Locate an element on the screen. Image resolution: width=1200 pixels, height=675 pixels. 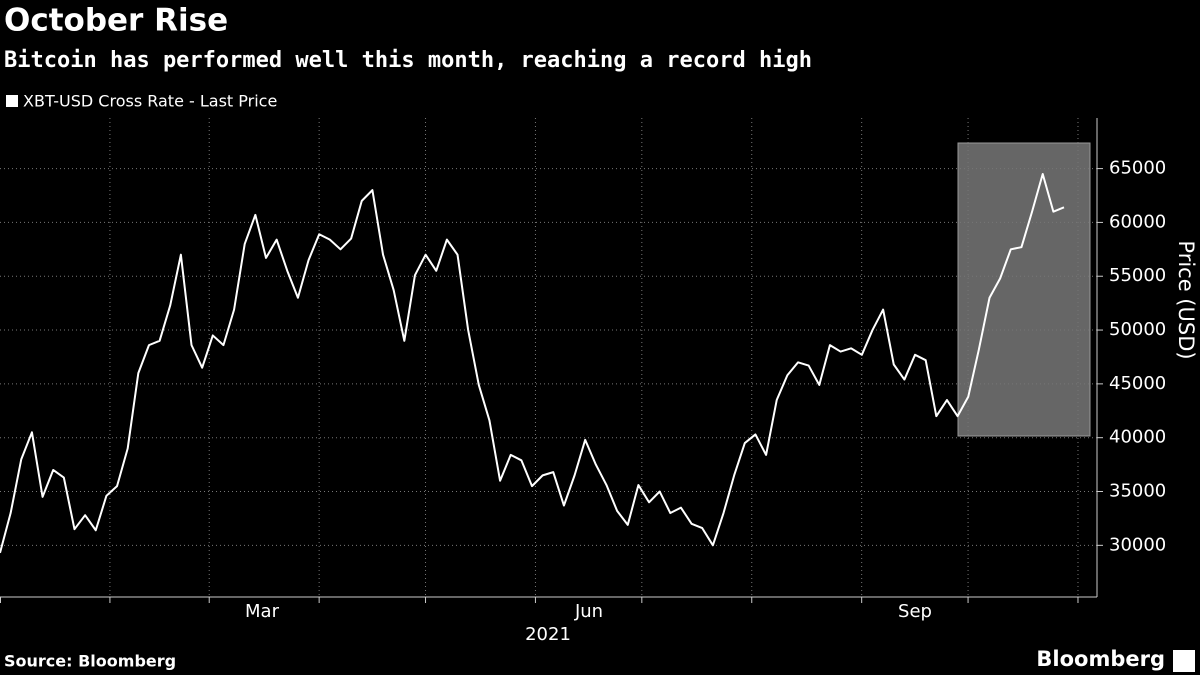
x-tick-label: Sep is located at coordinates (915, 611).